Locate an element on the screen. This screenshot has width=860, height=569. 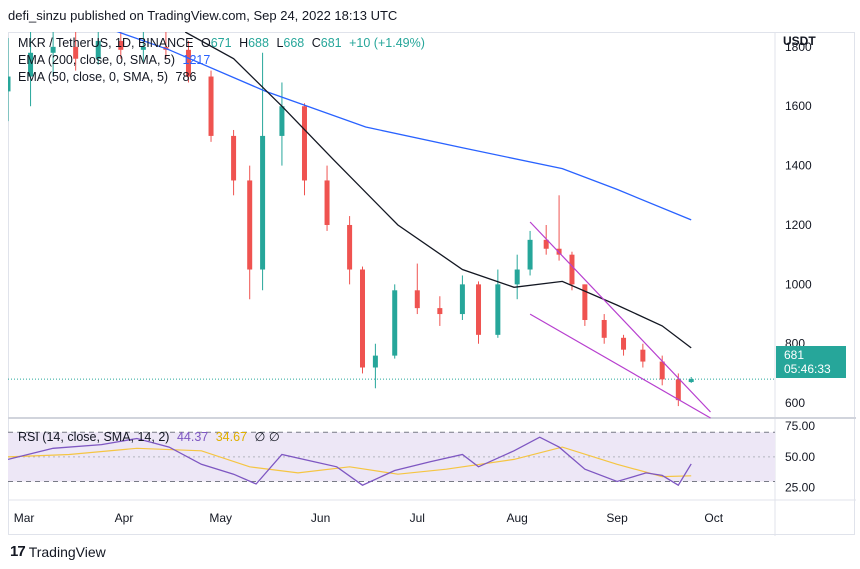
ohlc-high: 688 is located at coordinates (258, 43).